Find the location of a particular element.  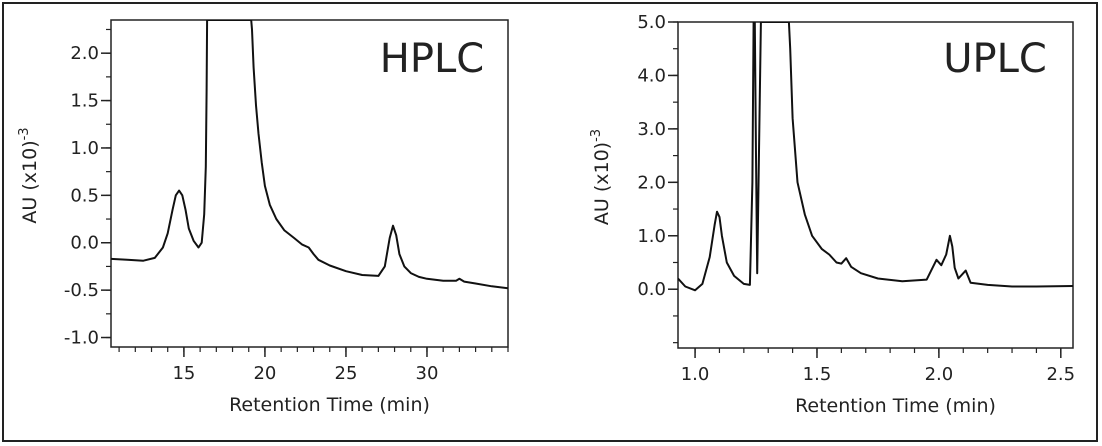

x-tick-label: 20 is located at coordinates (264, 373).